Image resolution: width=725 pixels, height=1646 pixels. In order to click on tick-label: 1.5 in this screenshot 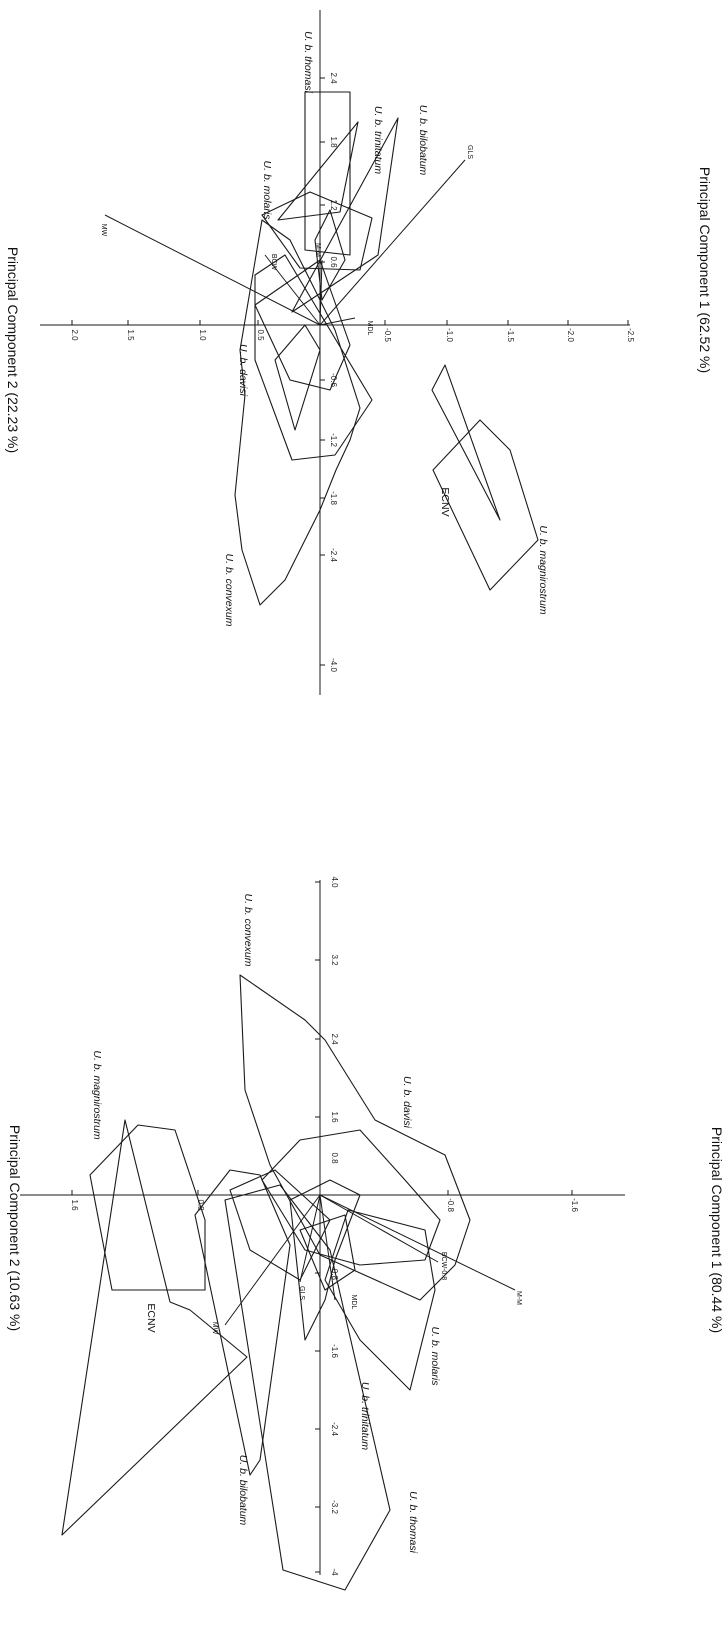, I will do `click(130, 335)`.